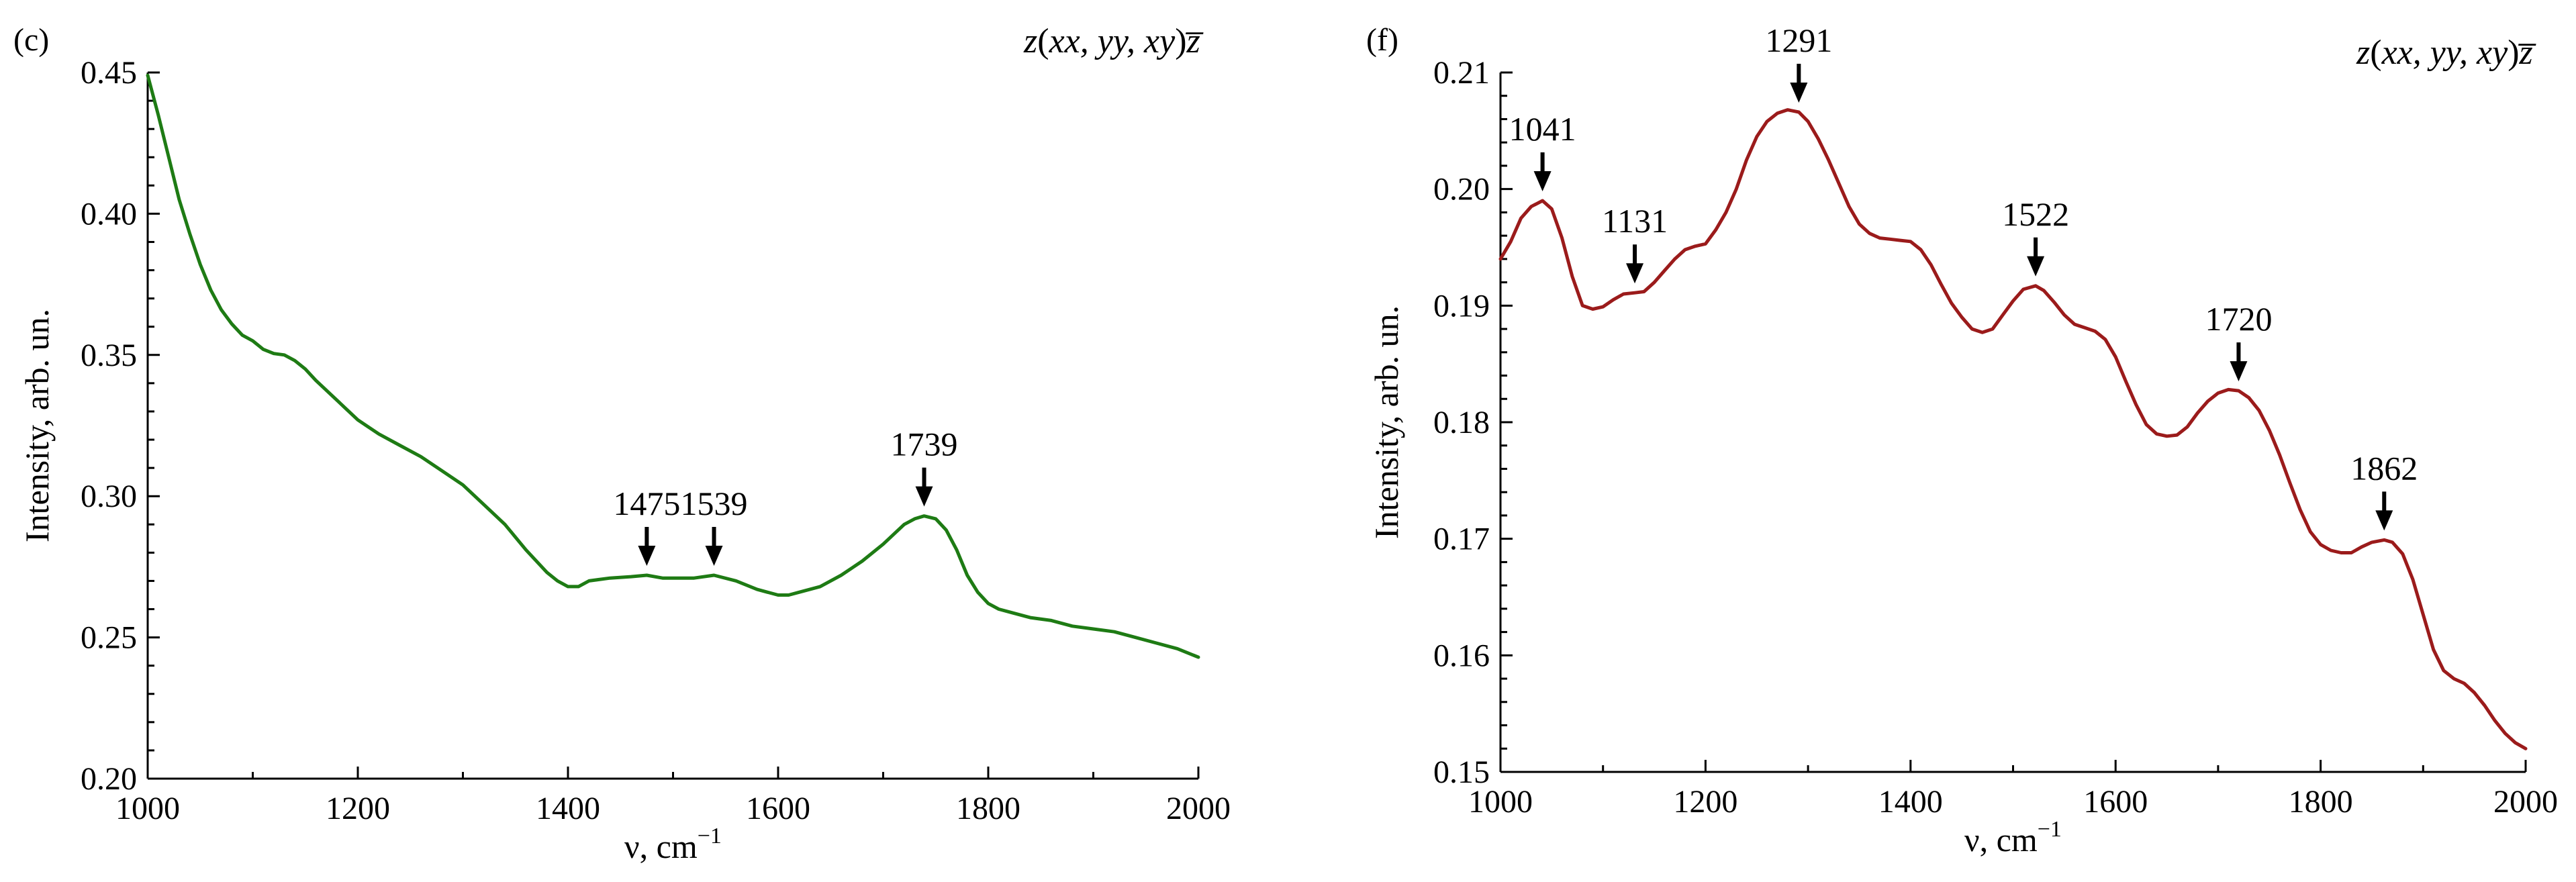 This screenshot has height=882, width=2576. Describe the element at coordinates (714, 504) in the screenshot. I see `peak-label: 1539` at that location.